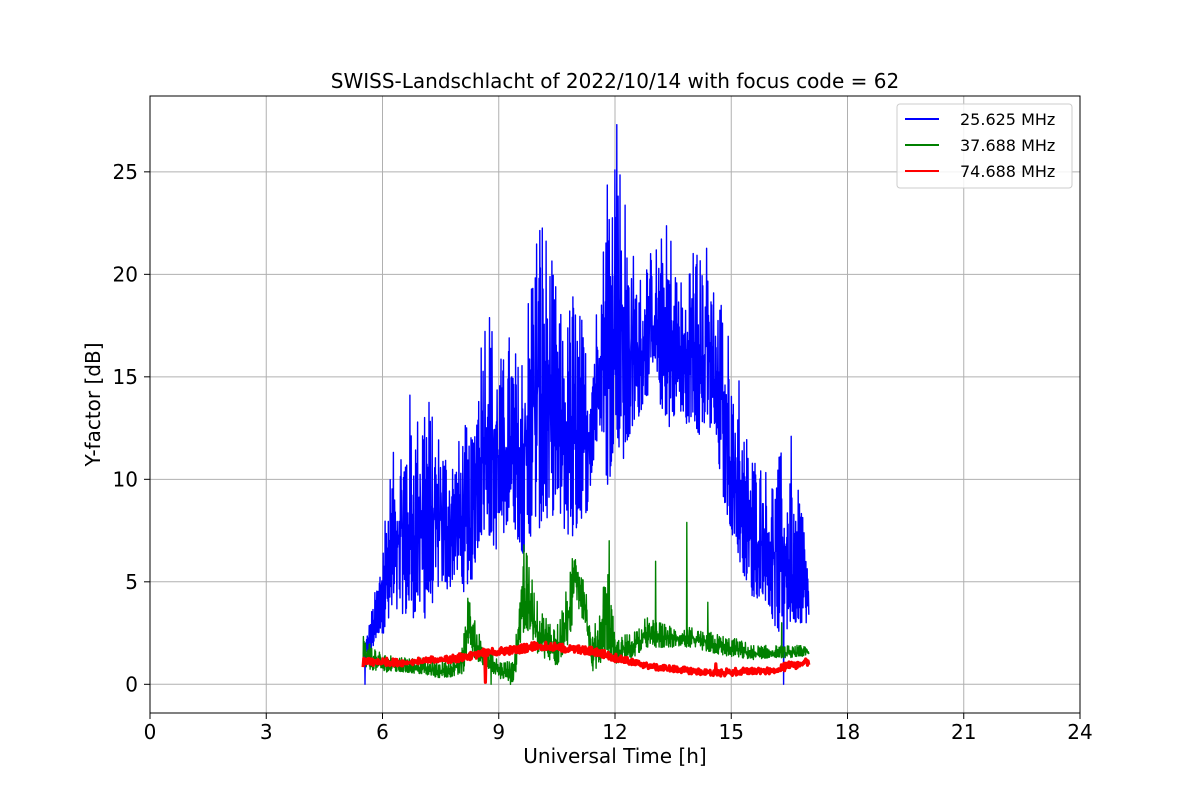 The height and width of the screenshot is (800, 1200). What do you see at coordinates (125, 172) in the screenshot?
I see `y-tick-label: 25` at bounding box center [125, 172].